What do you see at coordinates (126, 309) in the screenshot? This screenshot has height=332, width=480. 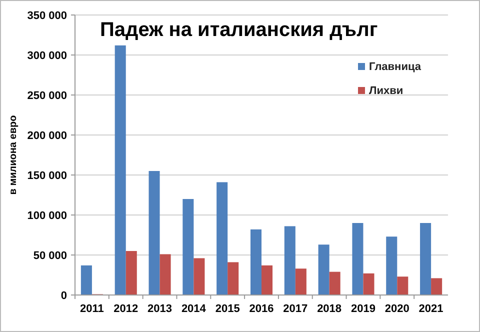 I see `x-tick-label: 2012` at bounding box center [126, 309].